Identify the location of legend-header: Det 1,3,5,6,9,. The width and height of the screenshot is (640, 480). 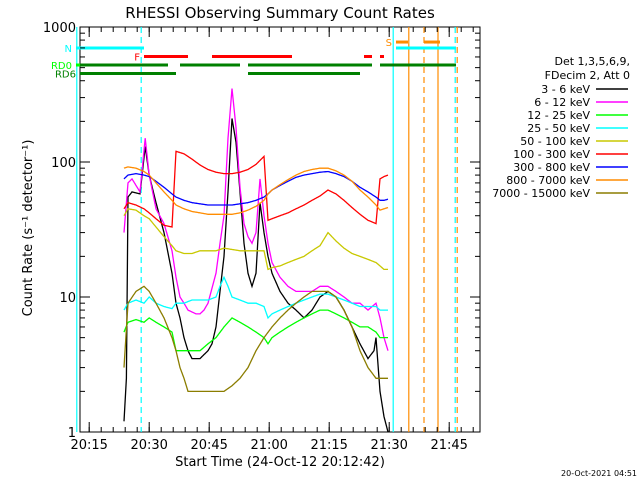
(592, 61).